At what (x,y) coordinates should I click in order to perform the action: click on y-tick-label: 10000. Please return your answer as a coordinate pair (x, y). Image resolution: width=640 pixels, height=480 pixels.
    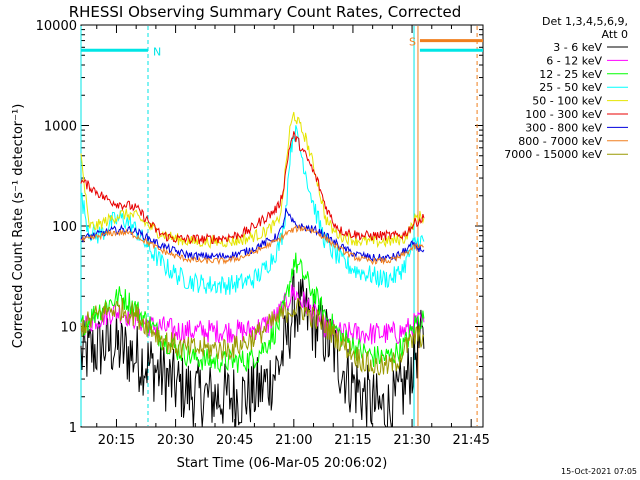
    Looking at the image, I should click on (56, 26).